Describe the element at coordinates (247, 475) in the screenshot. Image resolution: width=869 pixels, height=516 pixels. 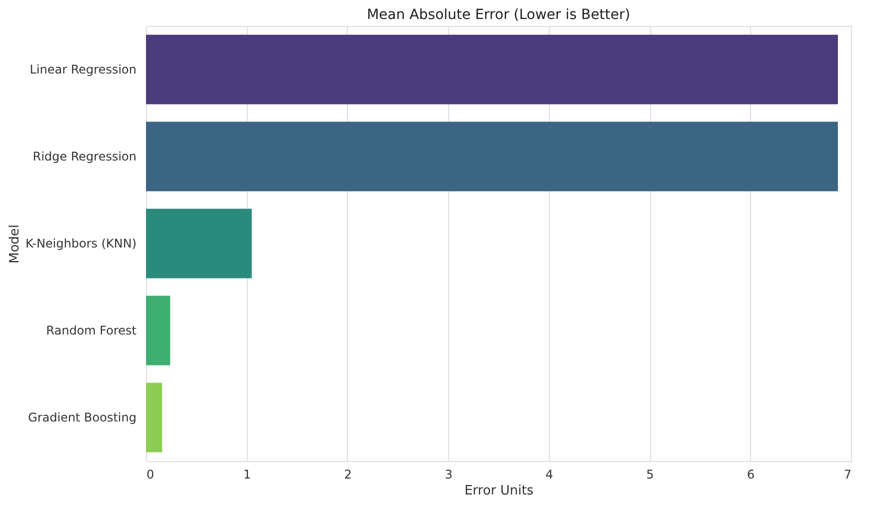
I see `x-tick-label: 1` at that location.